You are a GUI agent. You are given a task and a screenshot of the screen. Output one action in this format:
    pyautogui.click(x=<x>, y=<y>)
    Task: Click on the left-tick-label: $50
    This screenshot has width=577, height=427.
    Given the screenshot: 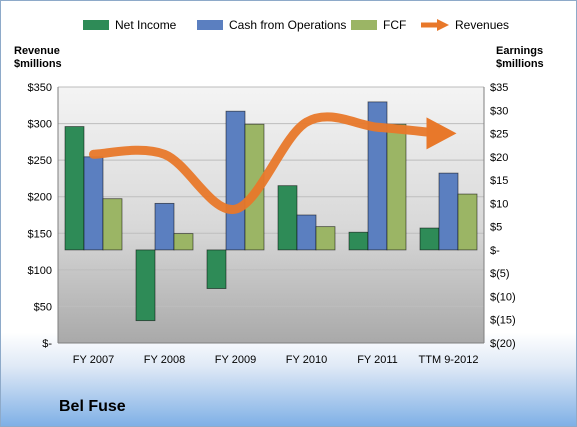 What is the action you would take?
    pyautogui.click(x=43, y=307)
    